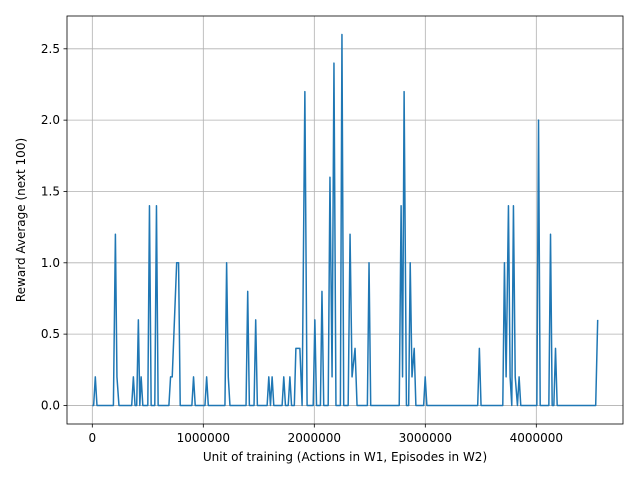  Describe the element at coordinates (314, 438) in the screenshot. I see `x-tick-label: 2000000` at that location.